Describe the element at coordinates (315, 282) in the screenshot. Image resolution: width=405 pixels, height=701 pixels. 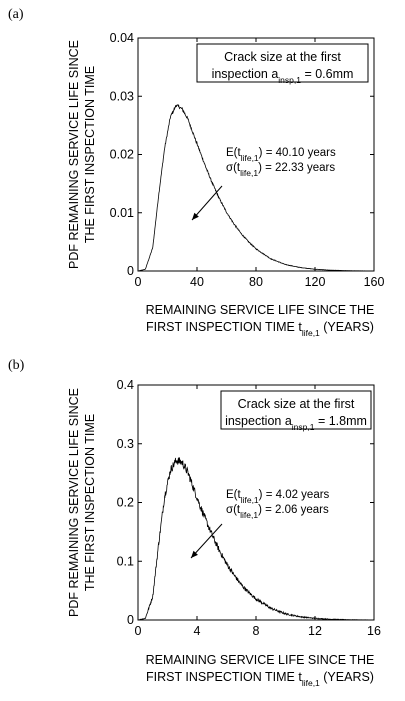
I see `x-tick-label: 120` at that location.